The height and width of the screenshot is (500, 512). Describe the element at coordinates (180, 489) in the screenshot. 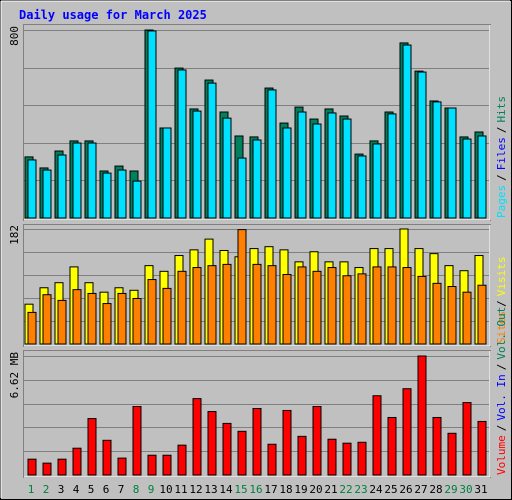

I see `x-tick-label: 11` at that location.